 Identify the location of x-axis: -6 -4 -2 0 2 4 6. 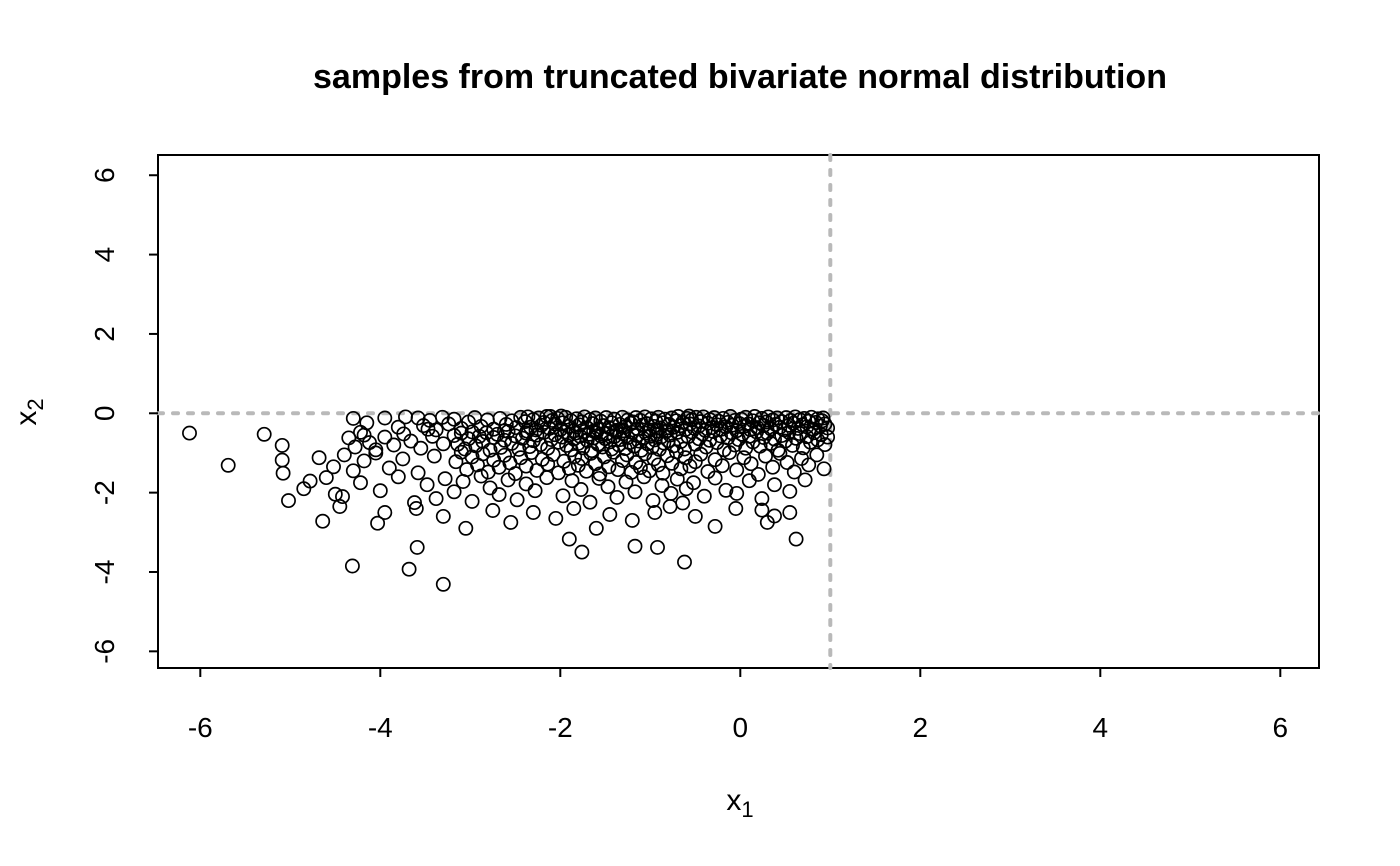
(738, 705).